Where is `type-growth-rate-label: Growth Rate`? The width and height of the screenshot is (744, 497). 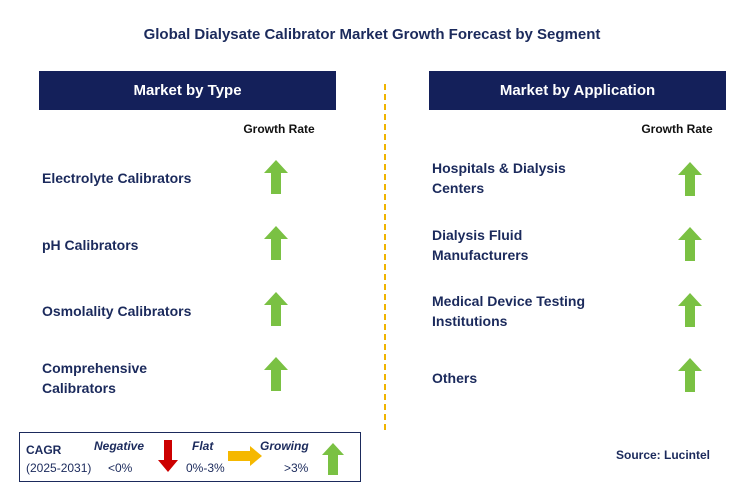 type-growth-rate-label: Growth Rate is located at coordinates (279, 129).